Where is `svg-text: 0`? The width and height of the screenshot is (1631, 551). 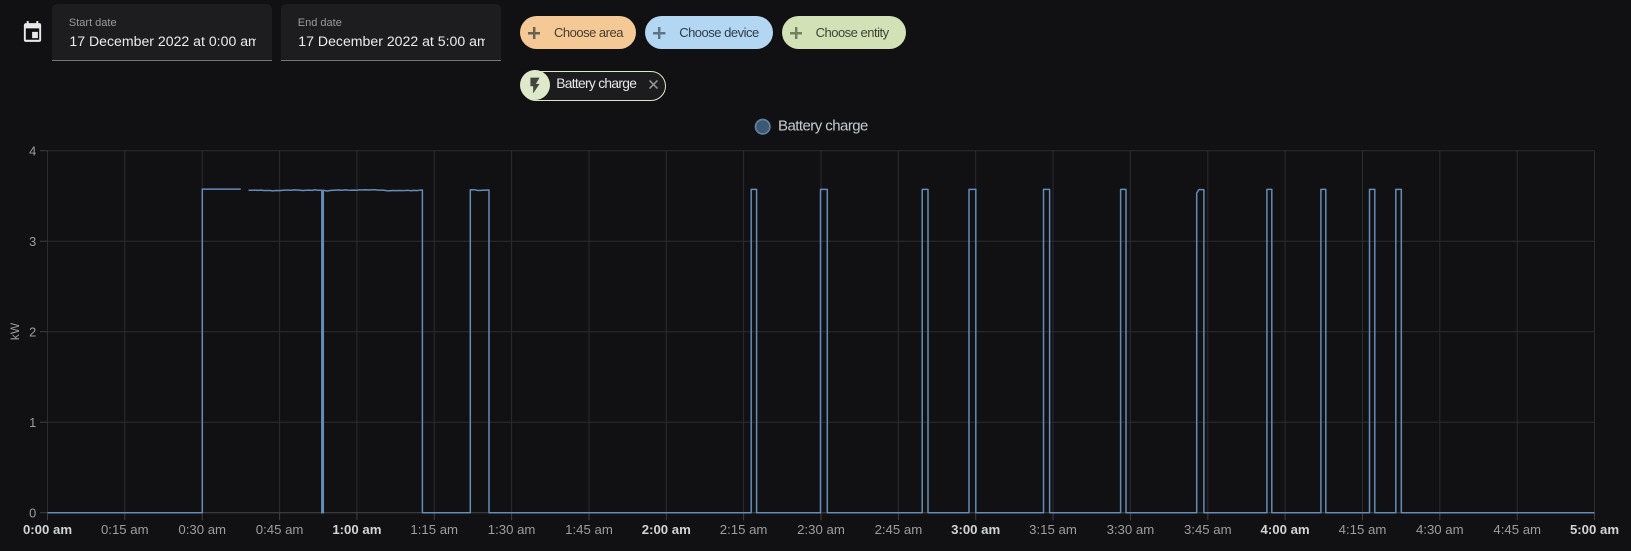
svg-text: 0 is located at coordinates (32, 512).